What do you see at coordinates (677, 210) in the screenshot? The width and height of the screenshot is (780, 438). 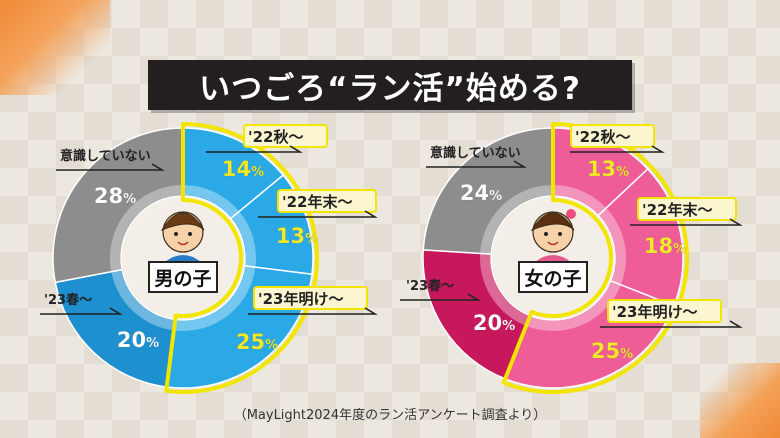 I see `girl-category-label-1: '22年末～` at bounding box center [677, 210].